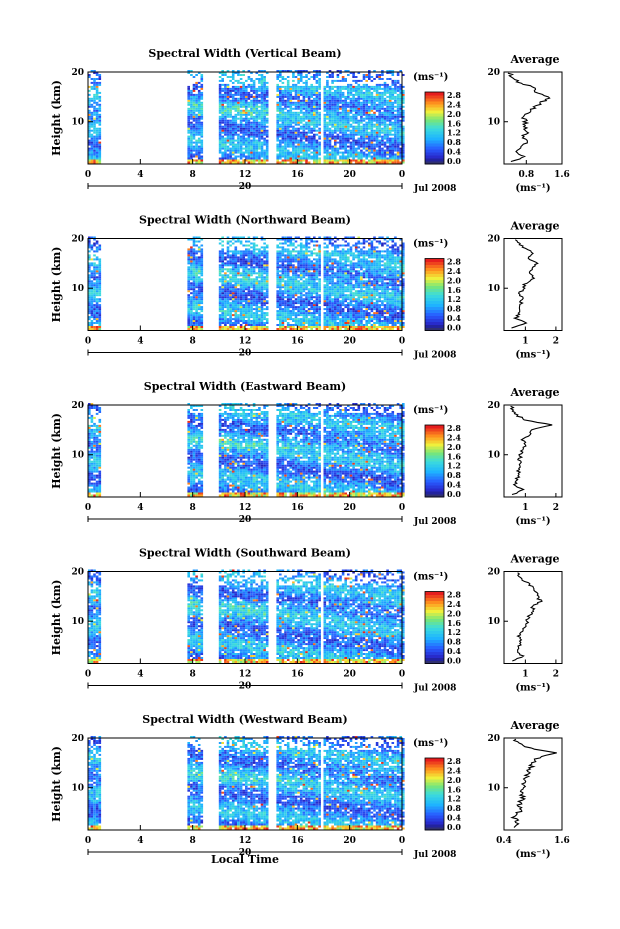 This screenshot has width=620, height=929. Describe the element at coordinates (525, 290) in the screenshot. I see `average-profile: Average 10 20 1 2(ms⁻¹)` at that location.